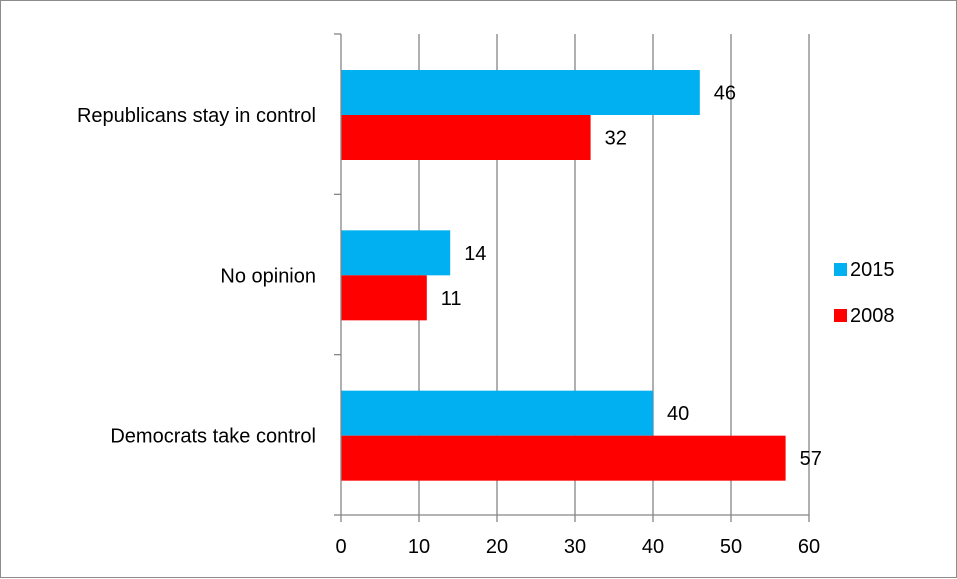 This screenshot has height=579, width=957. What do you see at coordinates (840, 315) in the screenshot?
I see `legend-swatch-2008` at bounding box center [840, 315].